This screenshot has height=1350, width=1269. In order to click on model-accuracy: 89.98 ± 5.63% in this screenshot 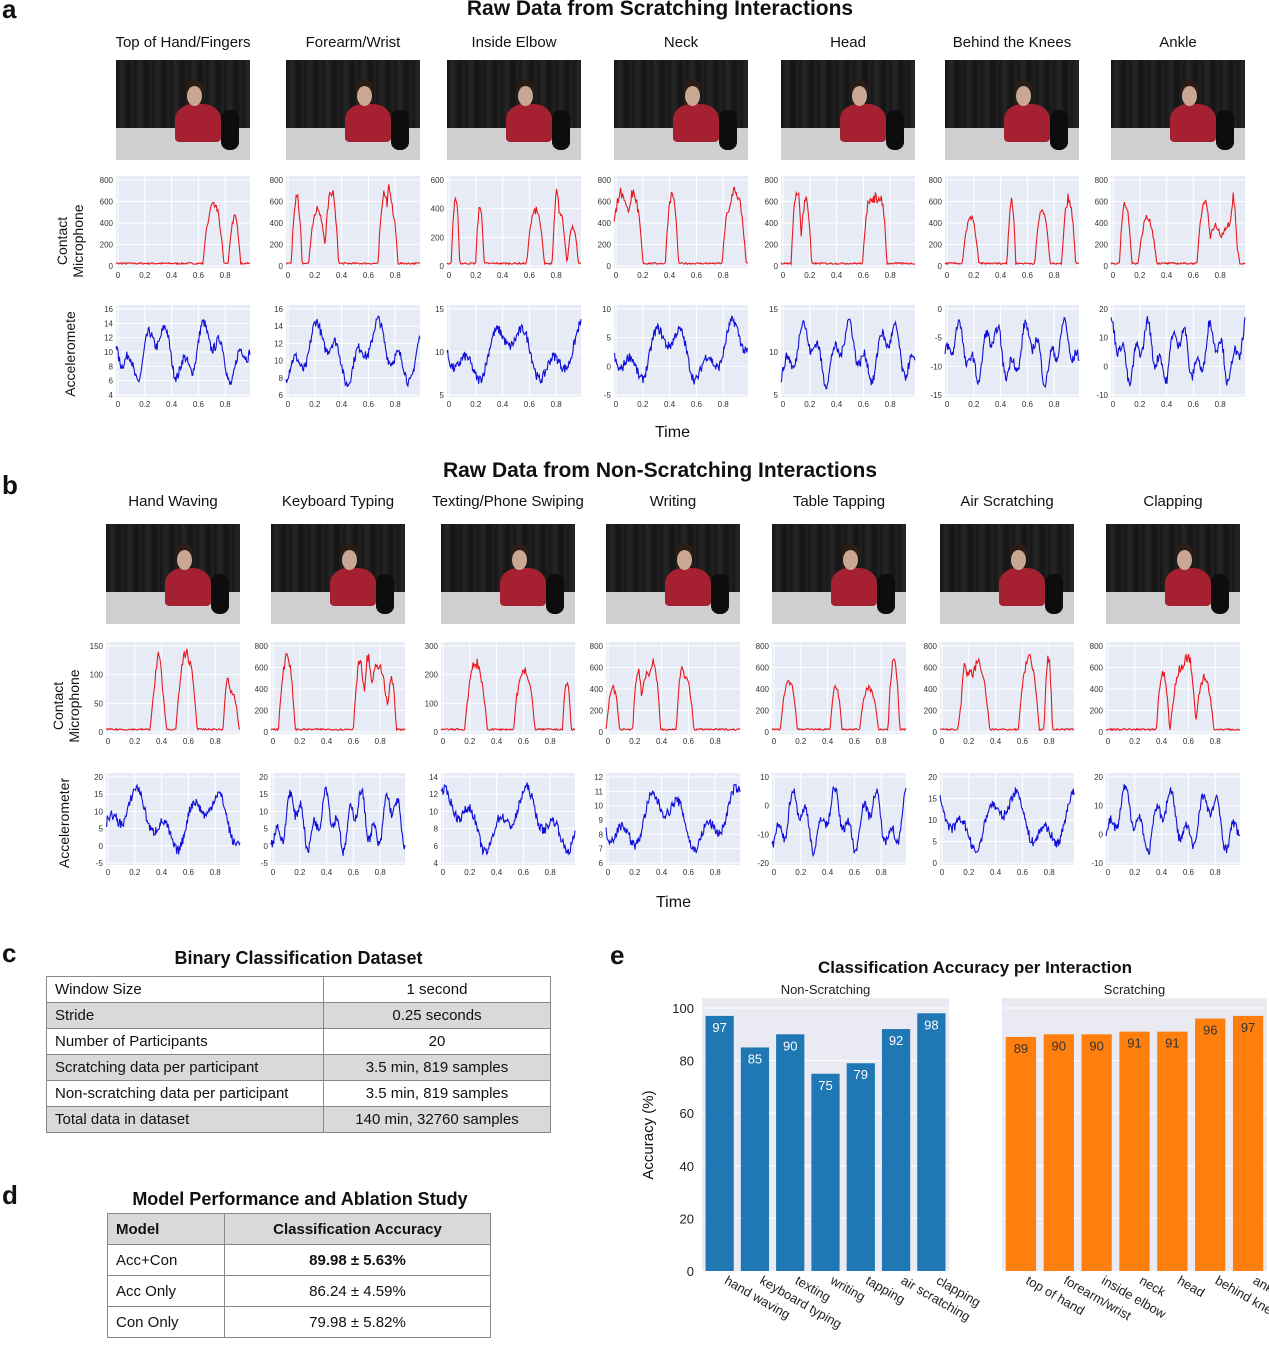, I will do `click(357, 1260)`.